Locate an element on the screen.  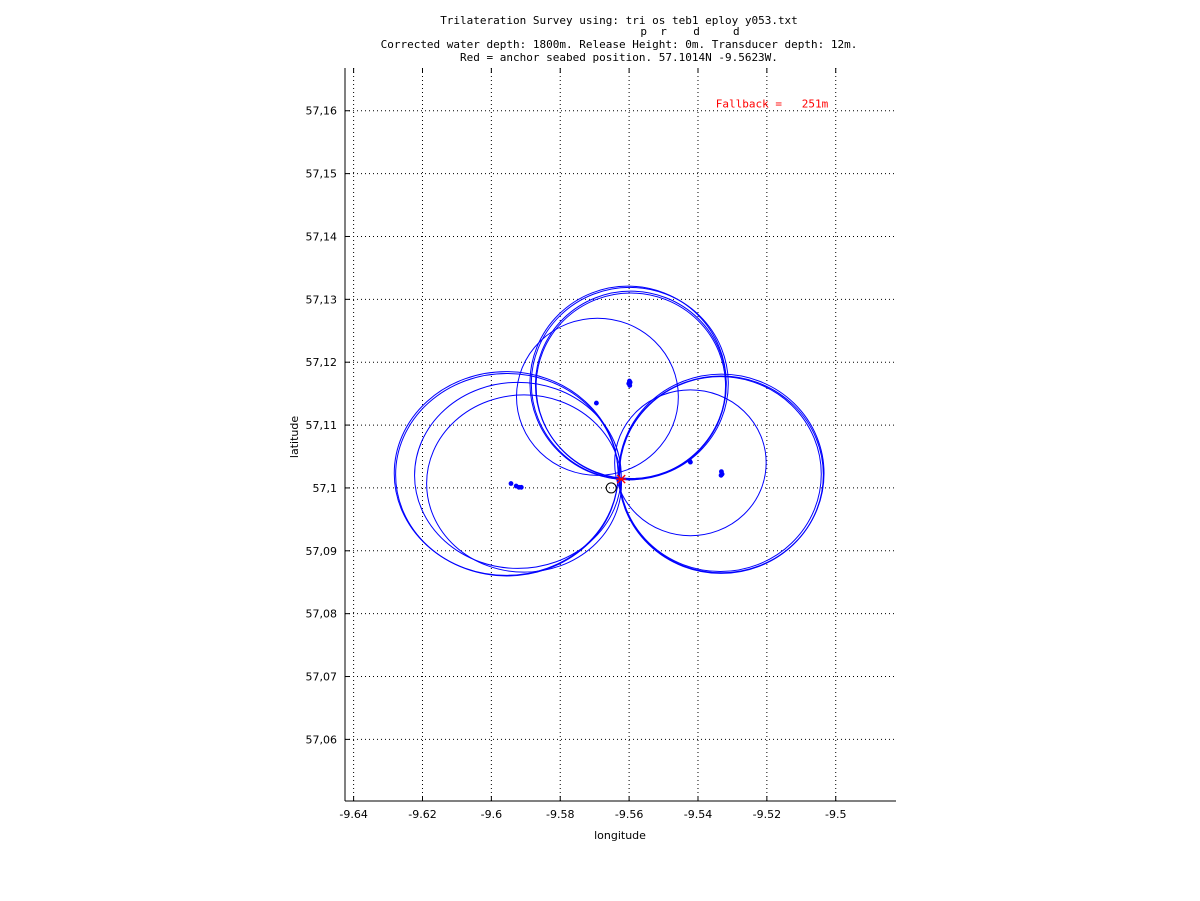
x-axis-label: longitude is located at coordinates (620, 835).